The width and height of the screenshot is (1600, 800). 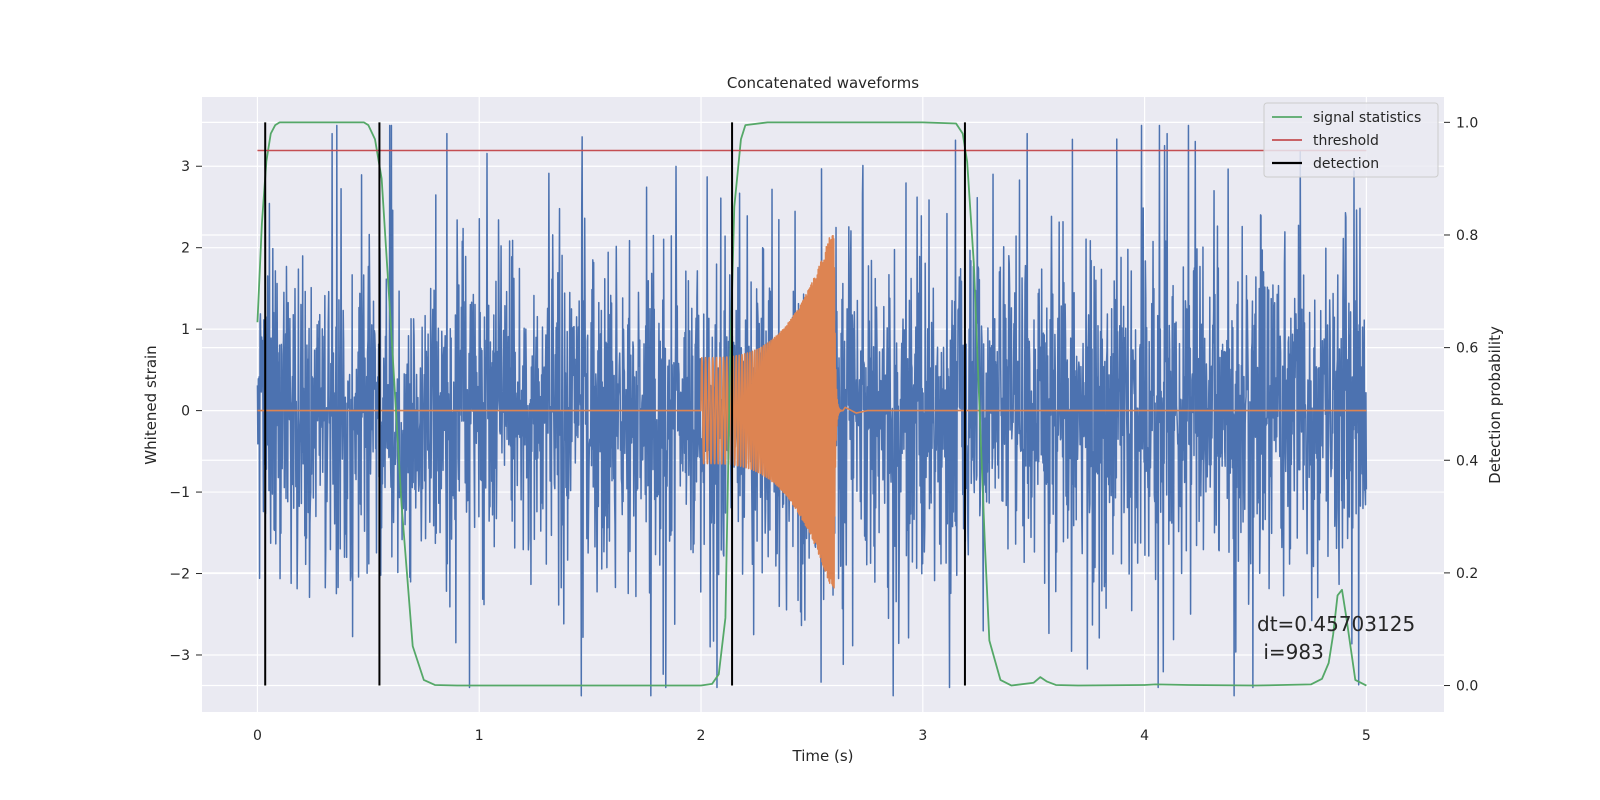 What do you see at coordinates (257, 736) in the screenshot?
I see `x-tick-label: 0` at bounding box center [257, 736].